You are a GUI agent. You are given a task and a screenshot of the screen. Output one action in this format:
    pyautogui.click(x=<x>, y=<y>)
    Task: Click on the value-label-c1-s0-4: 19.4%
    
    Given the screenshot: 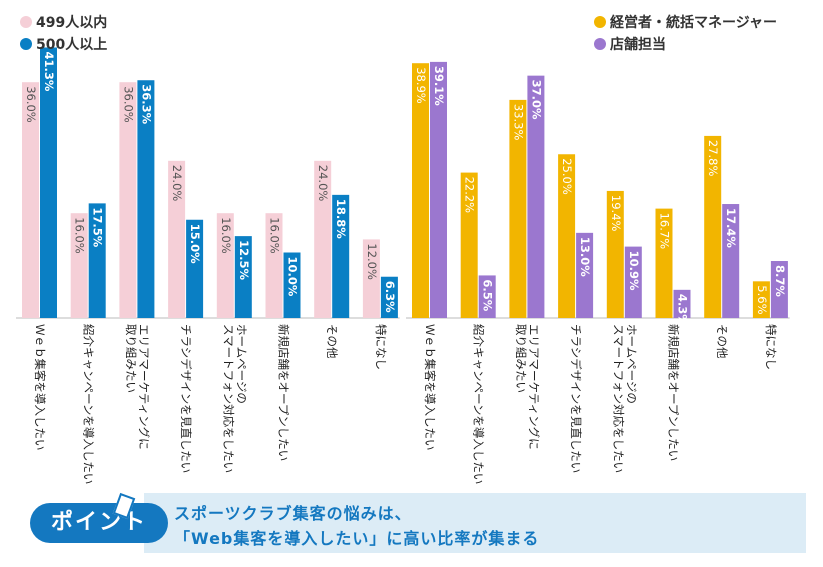 What is the action you would take?
    pyautogui.click(x=616, y=213)
    